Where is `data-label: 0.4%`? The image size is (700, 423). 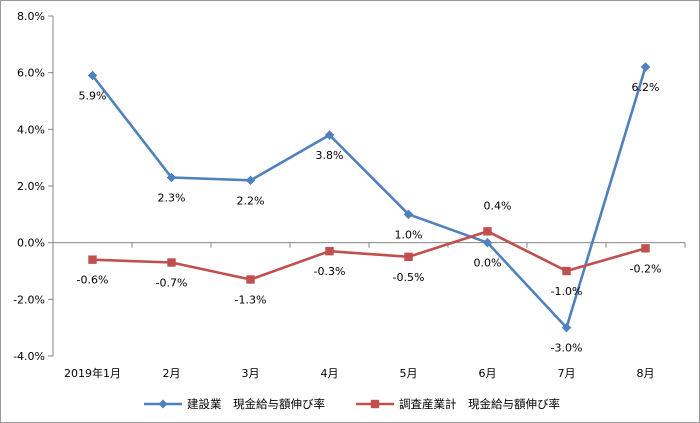 data-label: 0.4% is located at coordinates (498, 205).